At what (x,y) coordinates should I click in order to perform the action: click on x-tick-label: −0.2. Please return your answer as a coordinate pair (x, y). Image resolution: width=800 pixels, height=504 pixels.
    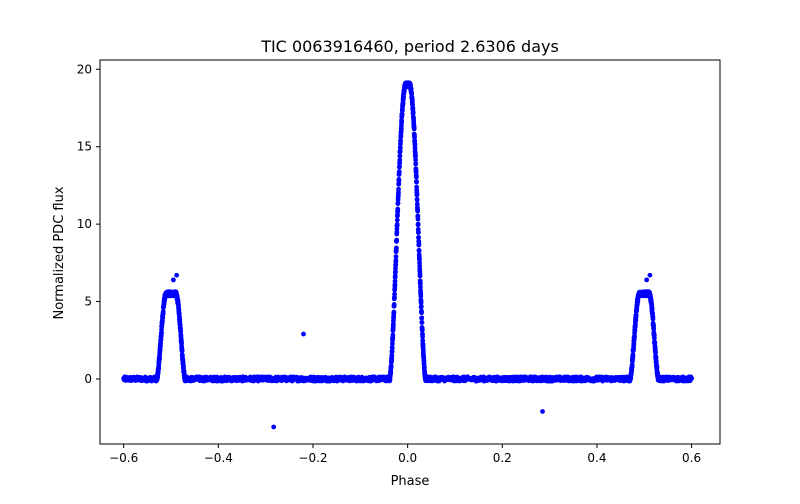
    Looking at the image, I should click on (312, 458).